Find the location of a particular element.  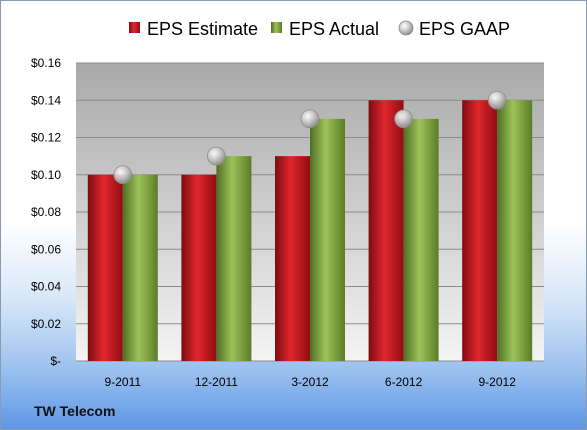

gaap-markers is located at coordinates (310, 137).